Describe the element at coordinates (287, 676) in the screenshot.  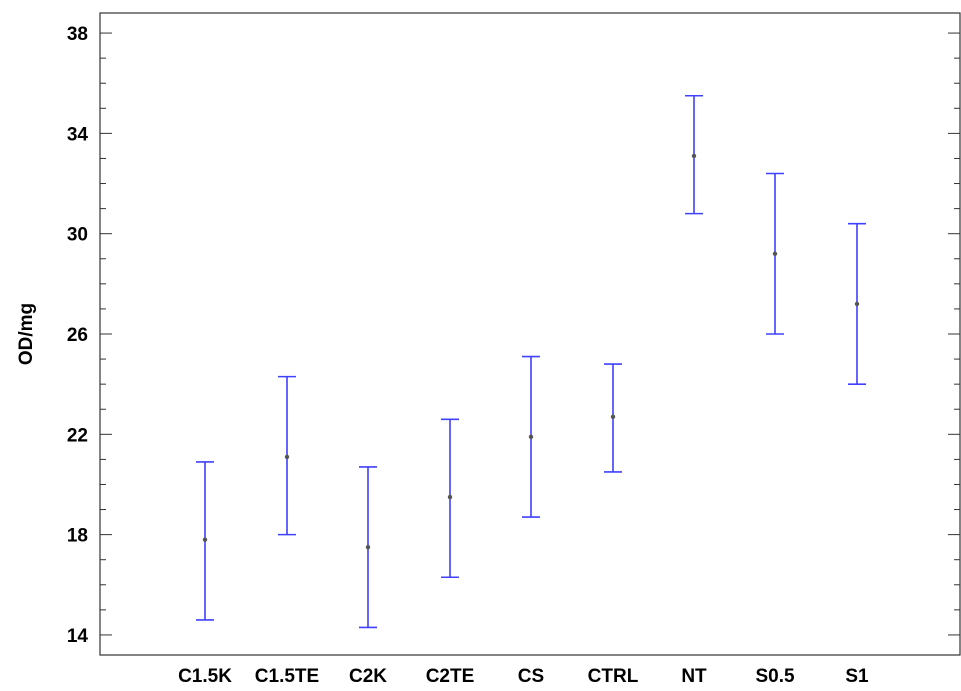
I see `x-tick-label: C1.5TE` at that location.